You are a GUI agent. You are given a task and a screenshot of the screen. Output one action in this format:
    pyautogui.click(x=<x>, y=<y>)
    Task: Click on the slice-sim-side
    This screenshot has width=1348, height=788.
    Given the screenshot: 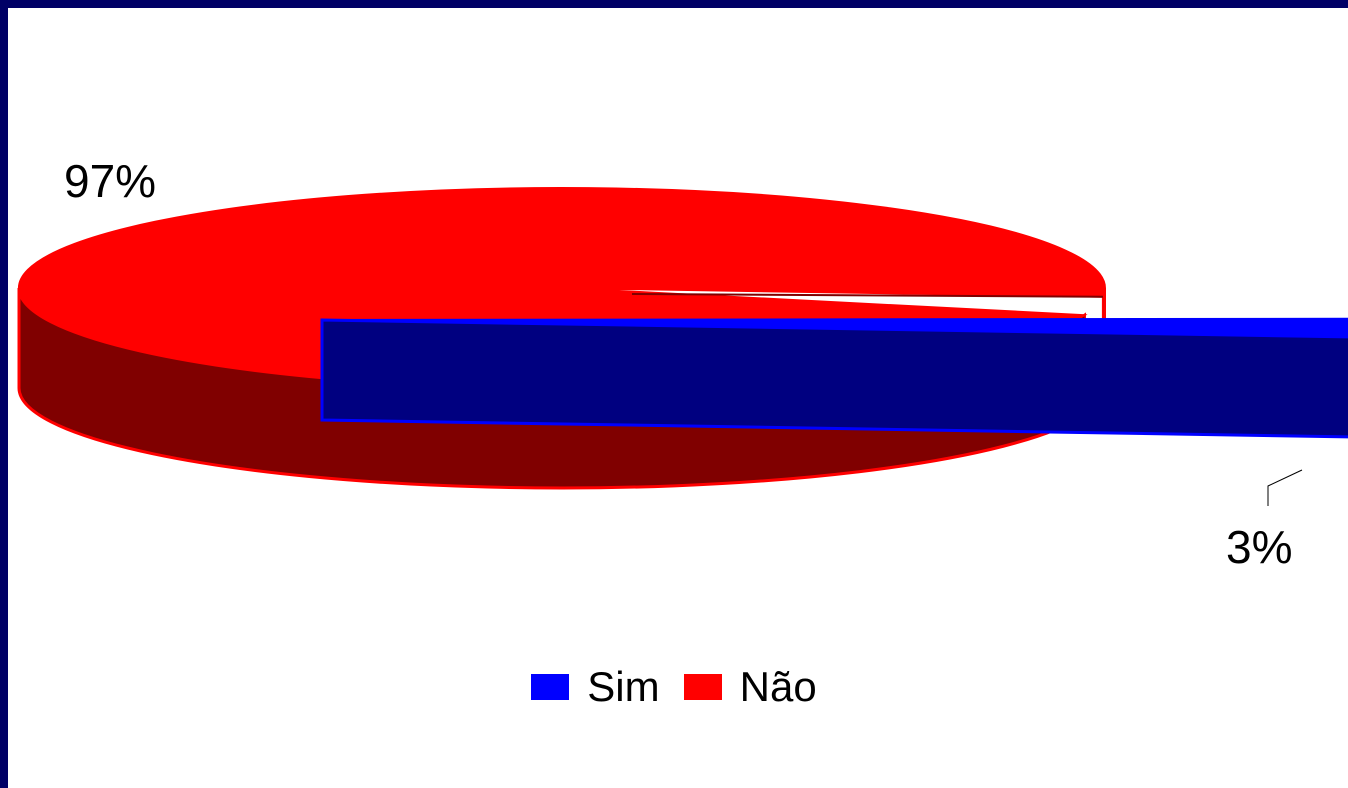 What is the action you would take?
    pyautogui.click(x=835, y=378)
    